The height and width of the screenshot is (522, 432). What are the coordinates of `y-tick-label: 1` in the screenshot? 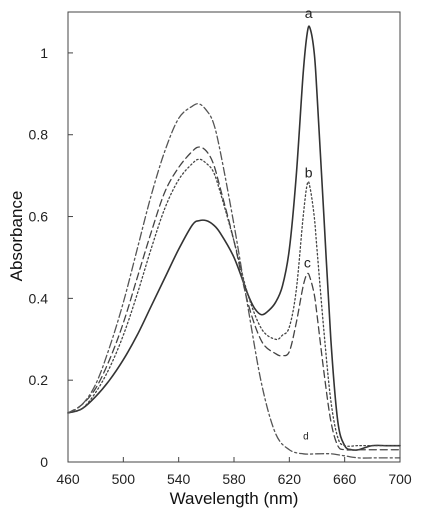 It's located at (44, 53).